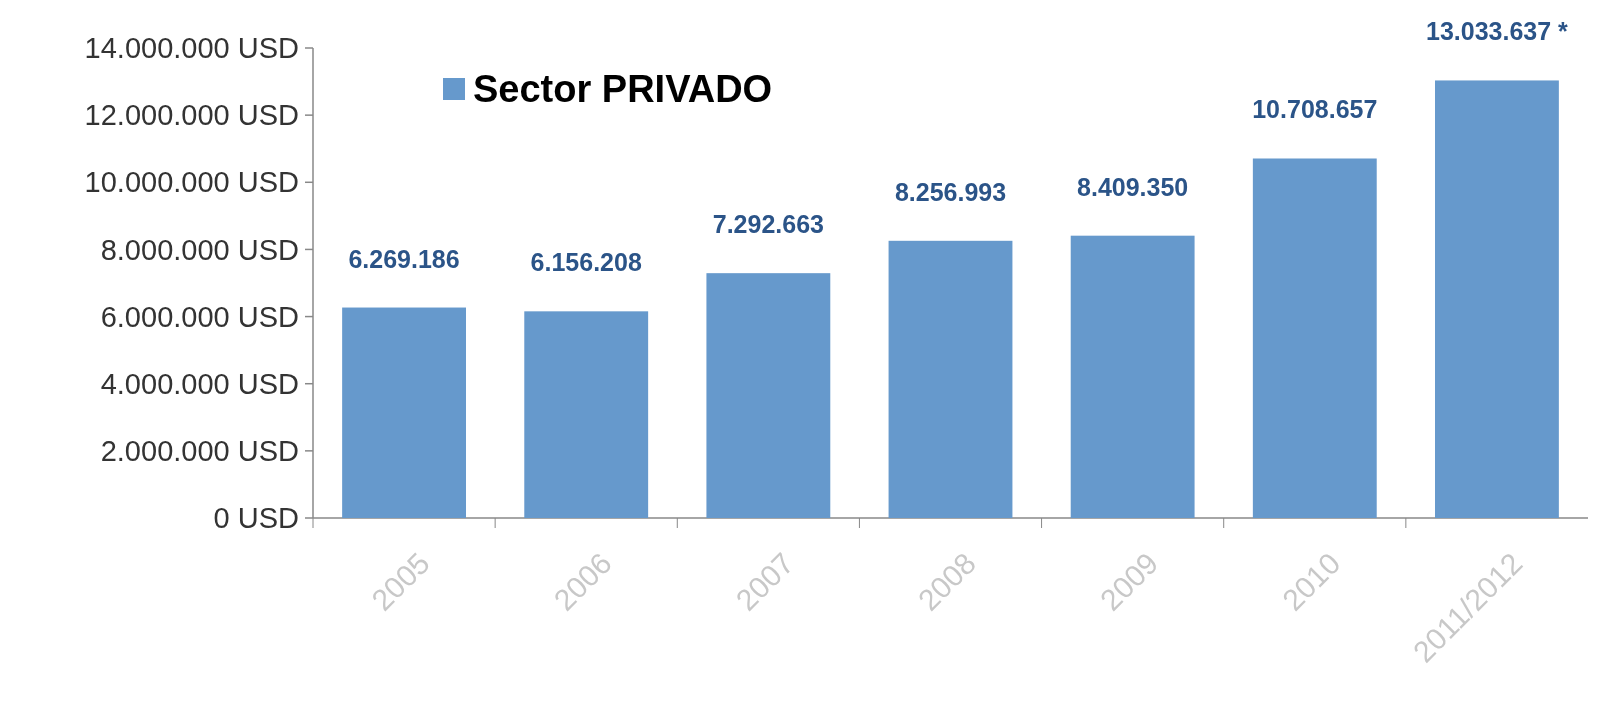 The width and height of the screenshot is (1618, 716). I want to click on data-label: 10.708.657, so click(1315, 109).